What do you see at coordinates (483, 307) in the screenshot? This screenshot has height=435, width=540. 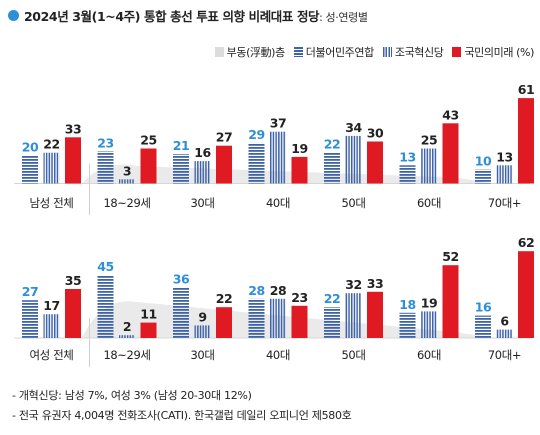 I see `value-label-minju-70plus: 16` at bounding box center [483, 307].